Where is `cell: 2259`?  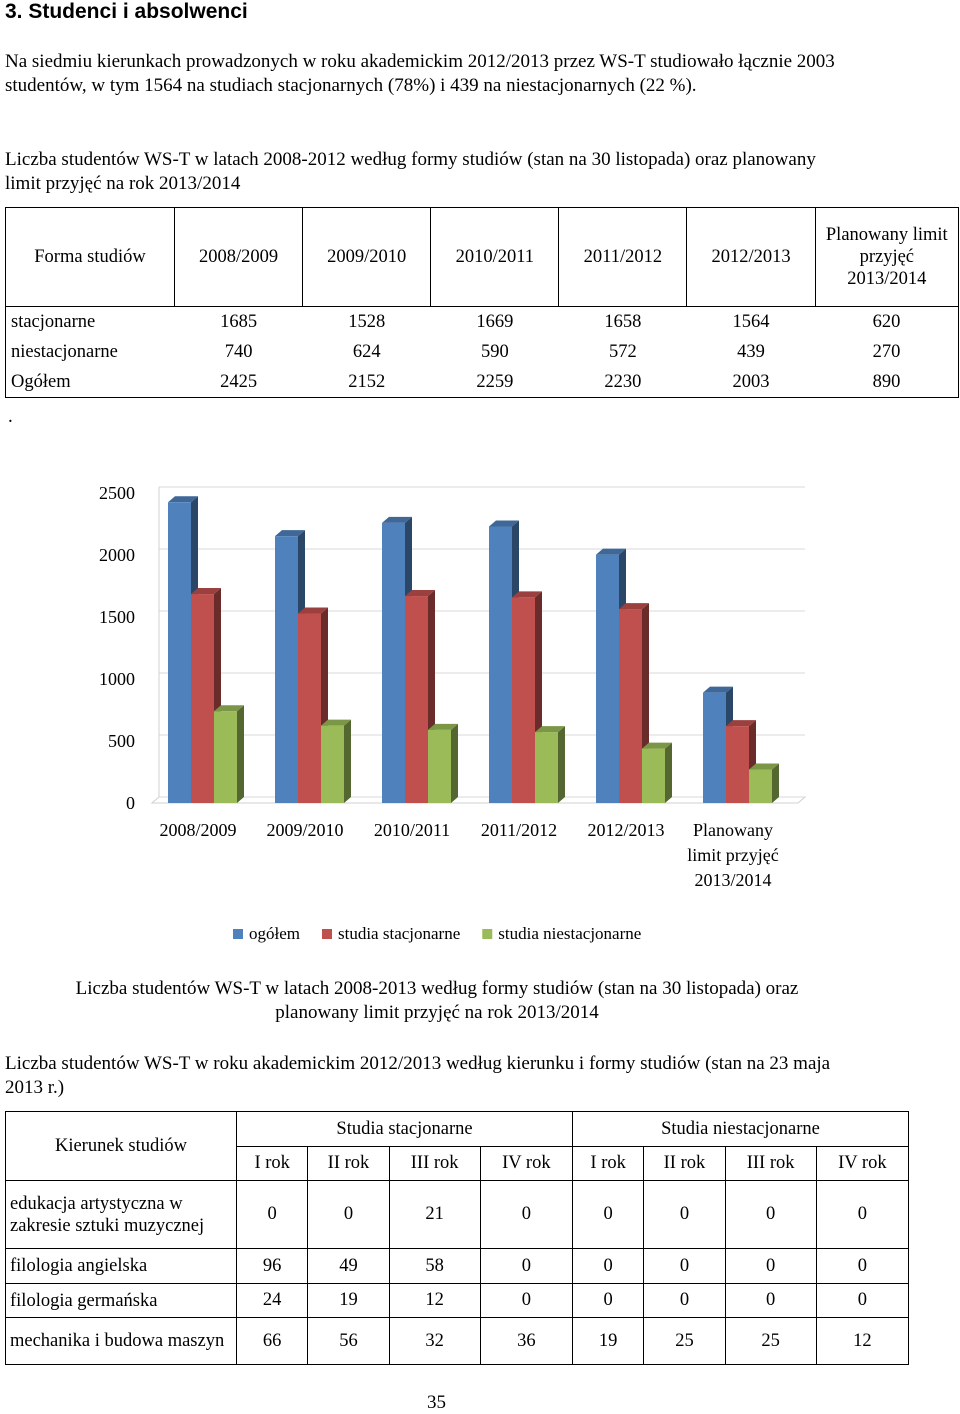
cell: 2259 is located at coordinates (495, 381).